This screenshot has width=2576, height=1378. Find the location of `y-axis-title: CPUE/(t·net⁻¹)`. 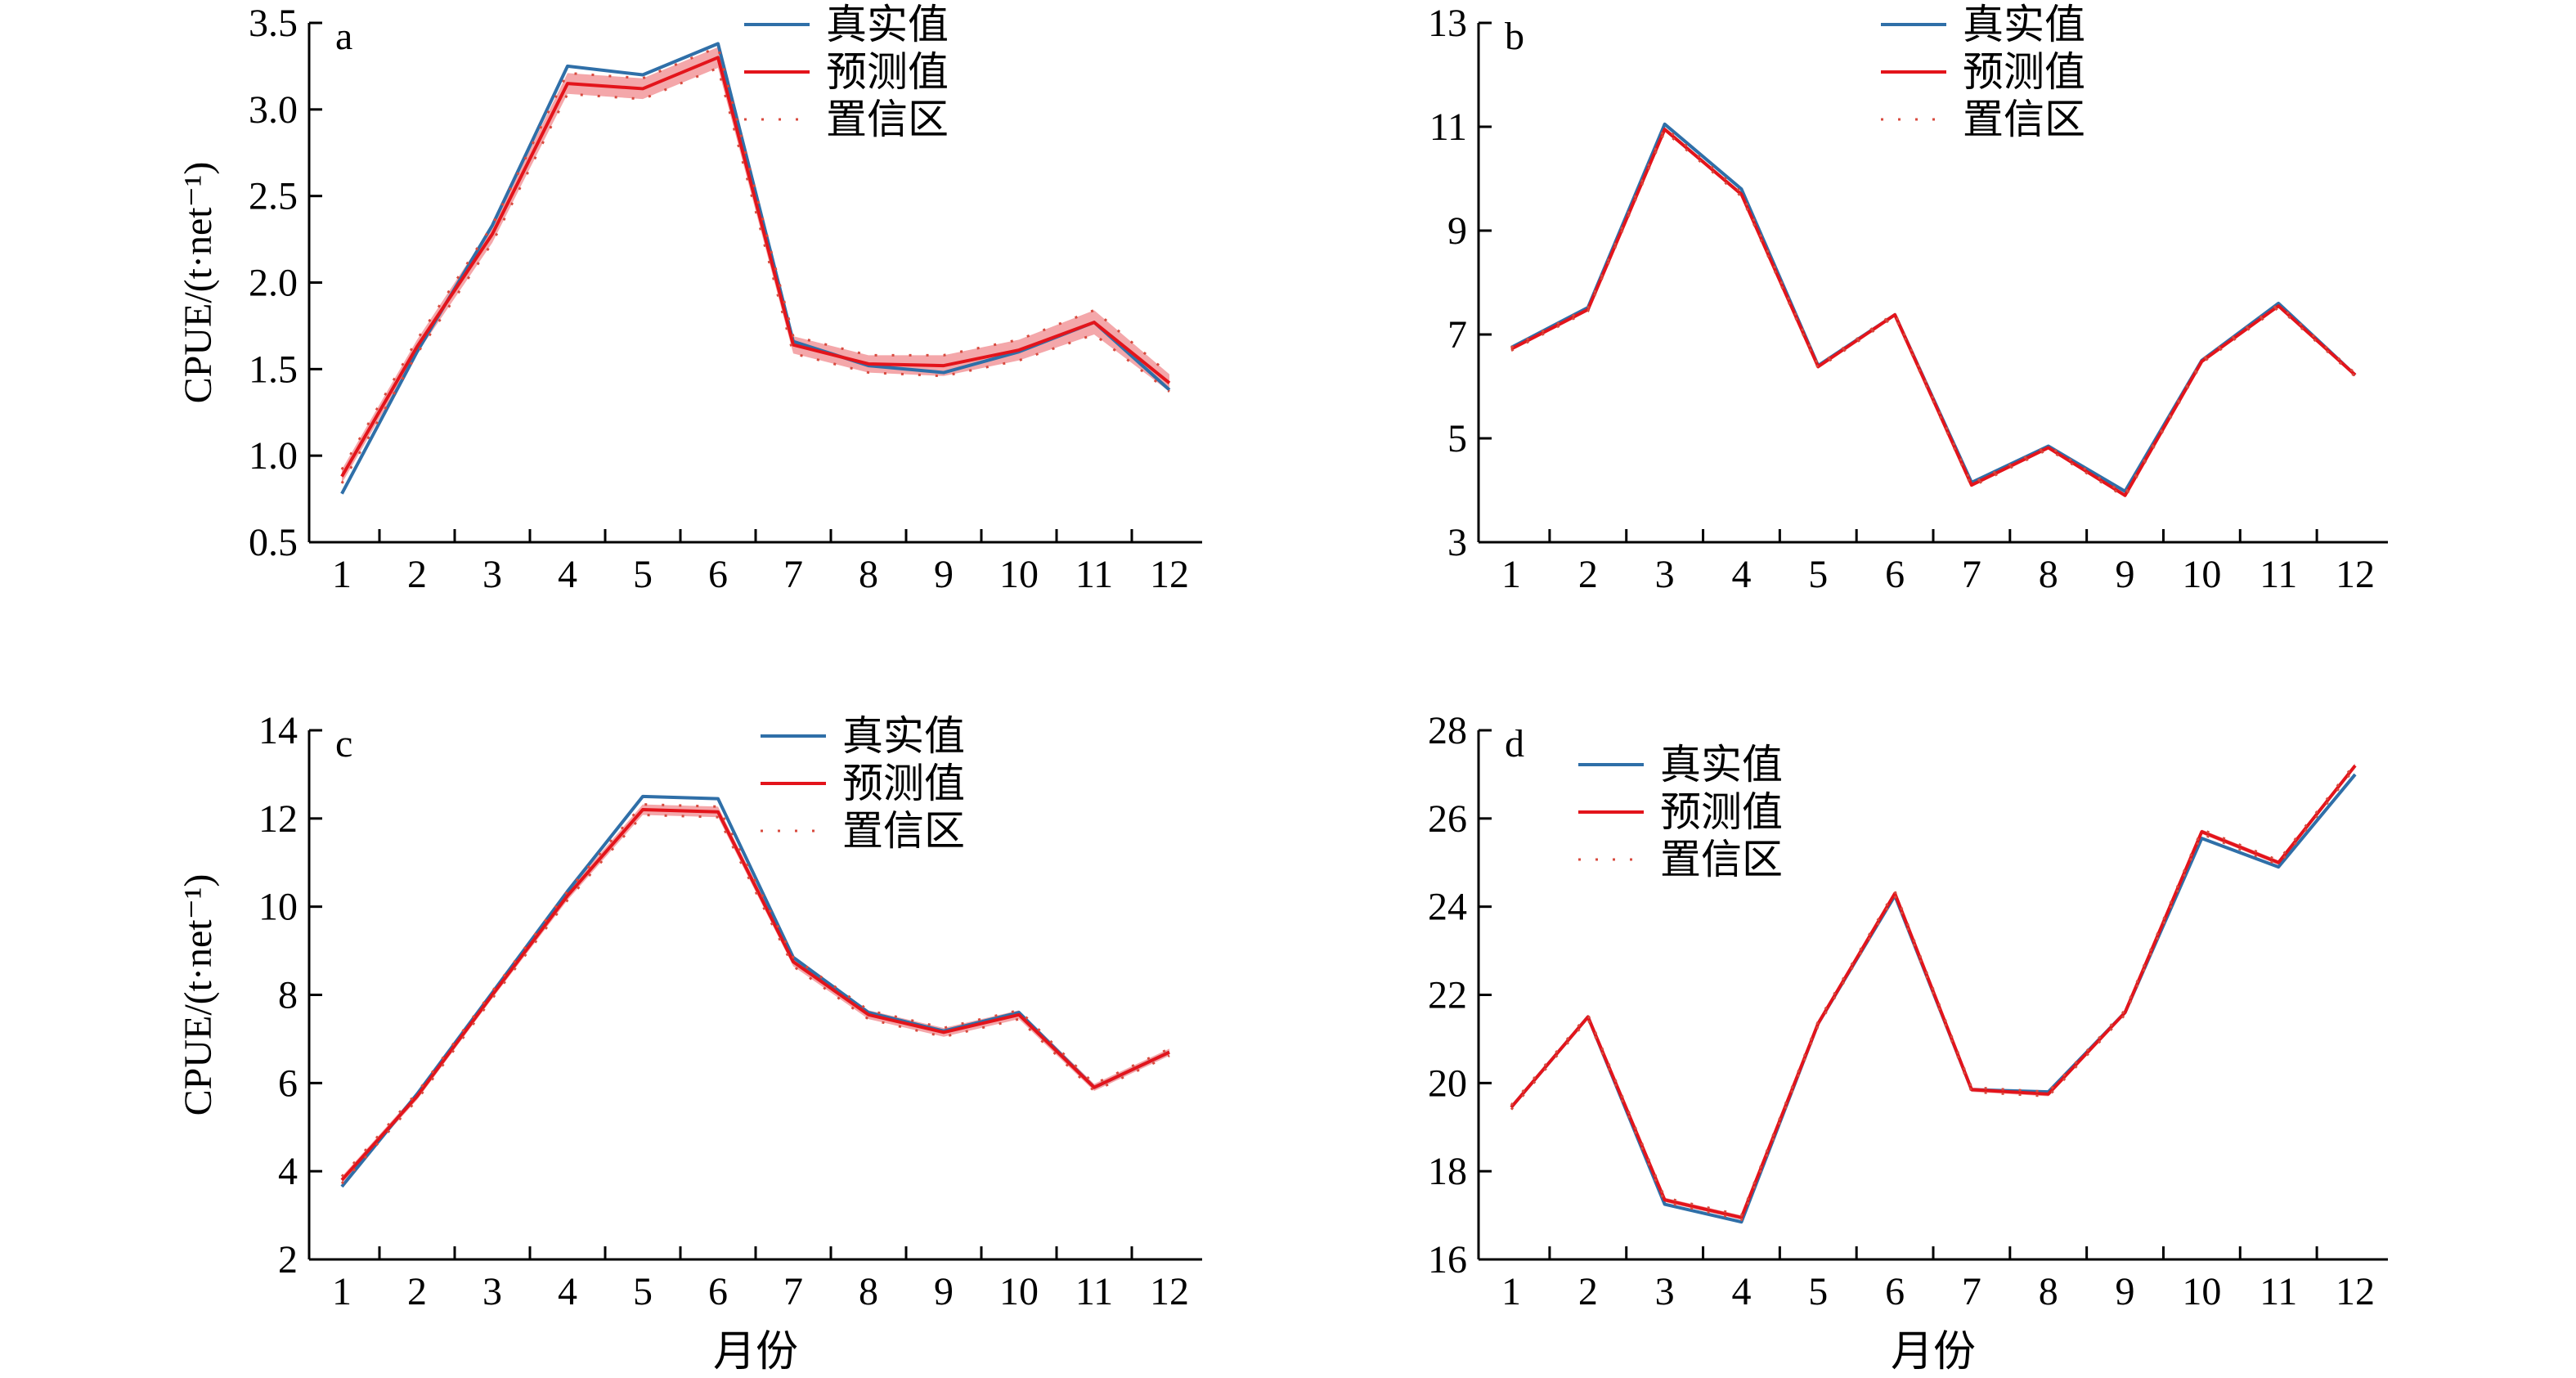

y-axis-title: CPUE/(t·net⁻¹) is located at coordinates (198, 995).